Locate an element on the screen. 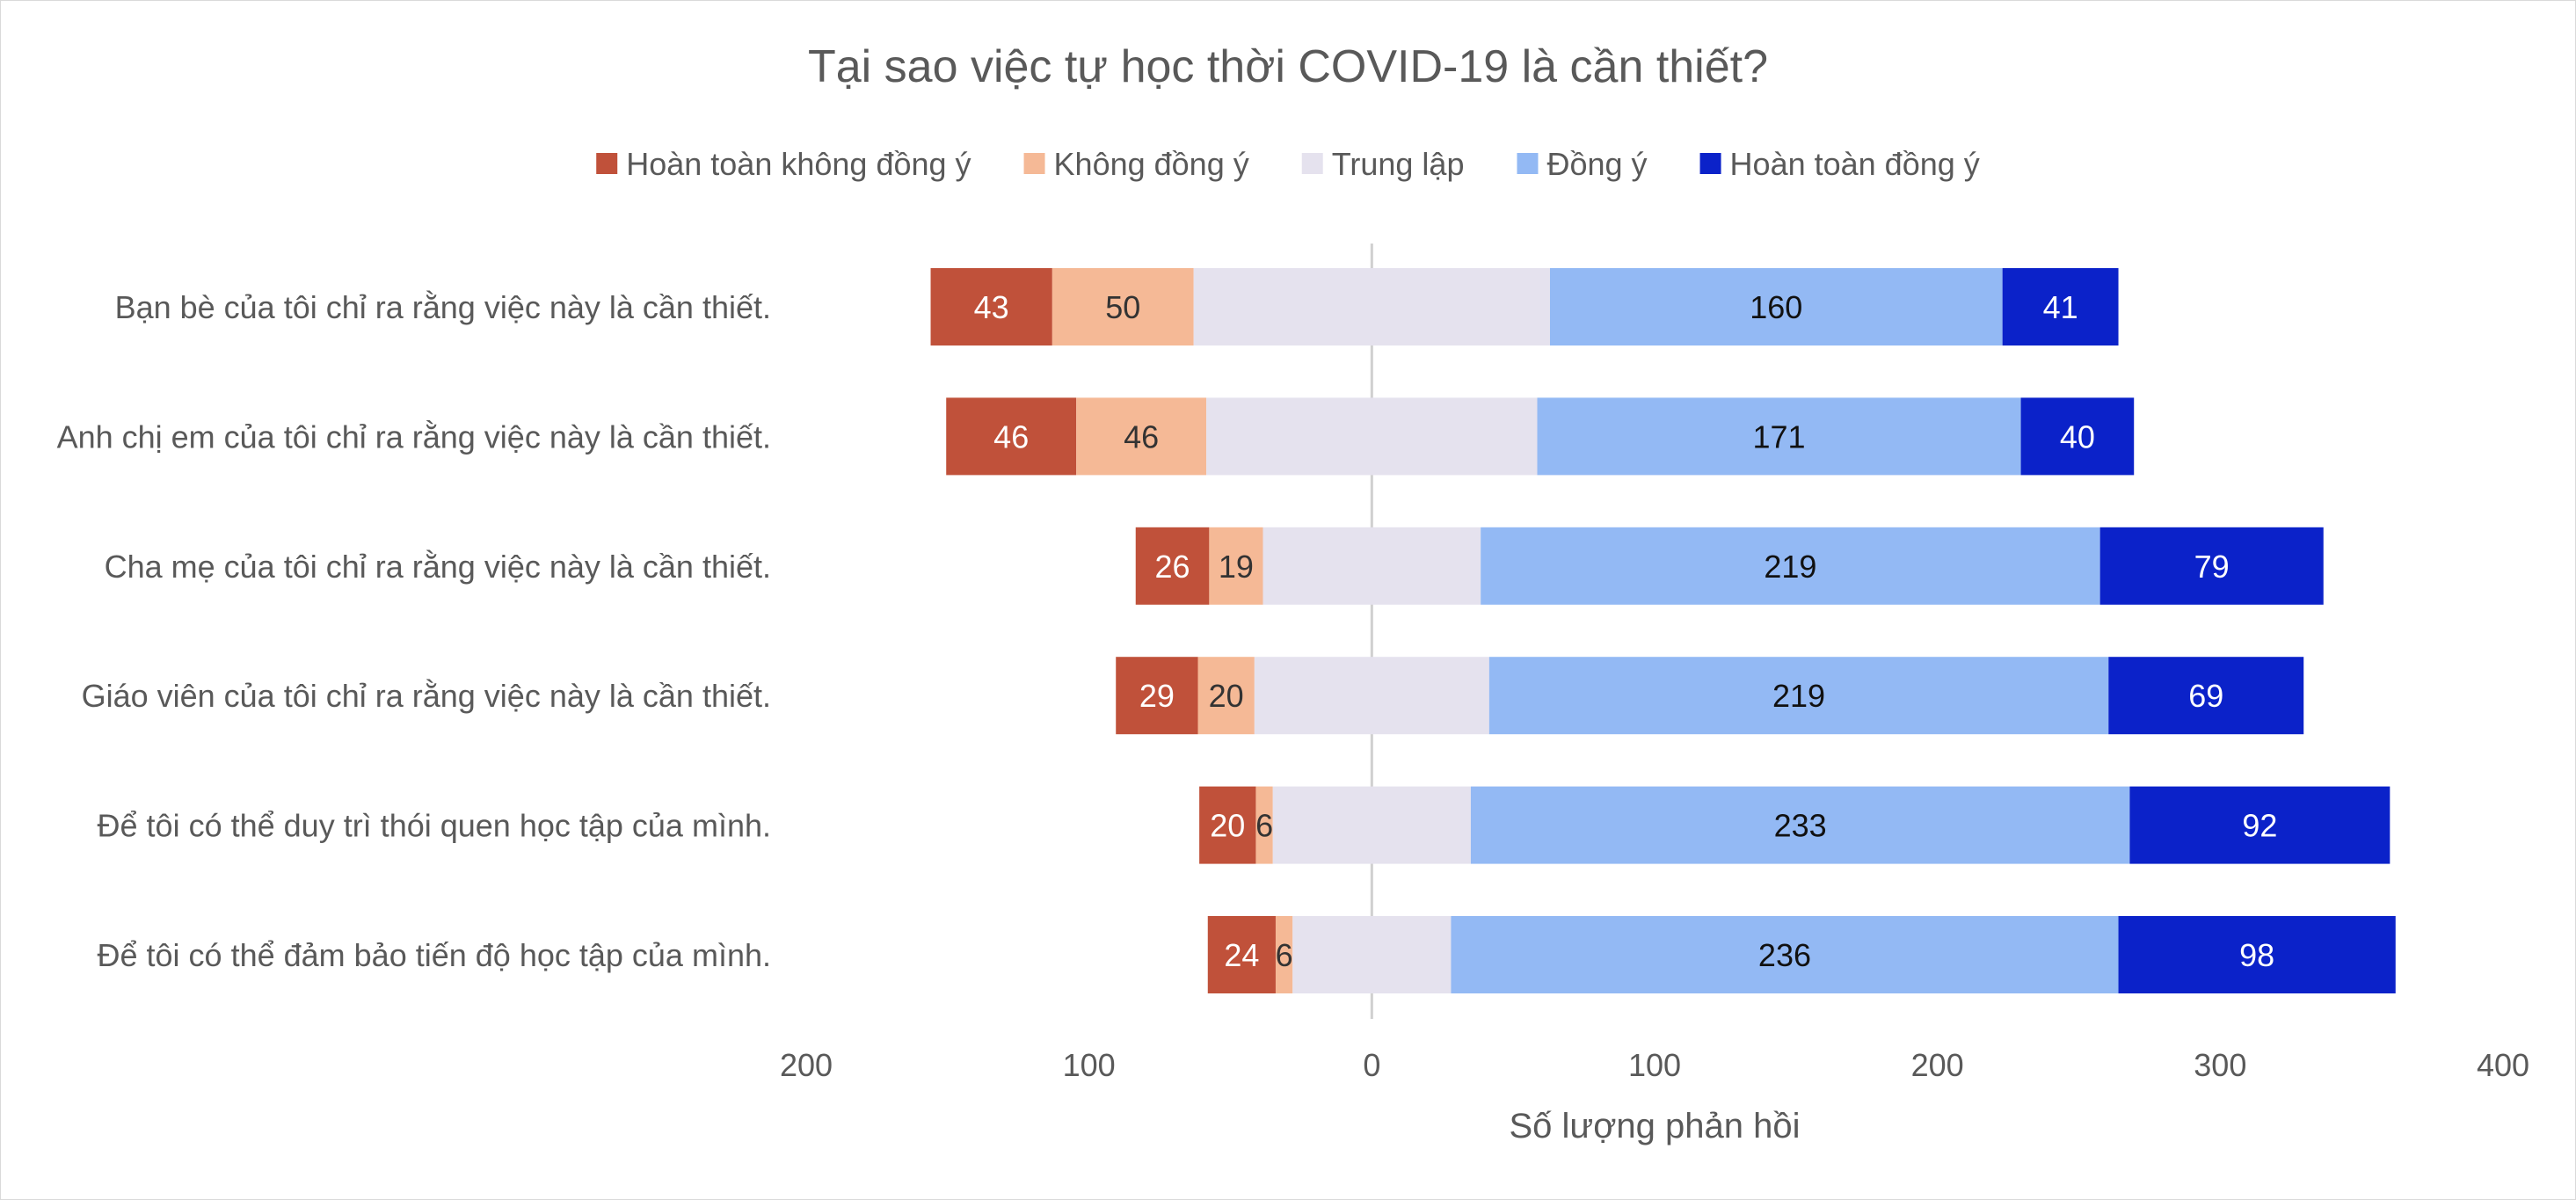 The width and height of the screenshot is (2576, 1200). legend-label: Hoàn toàn không đồng ý is located at coordinates (798, 164).